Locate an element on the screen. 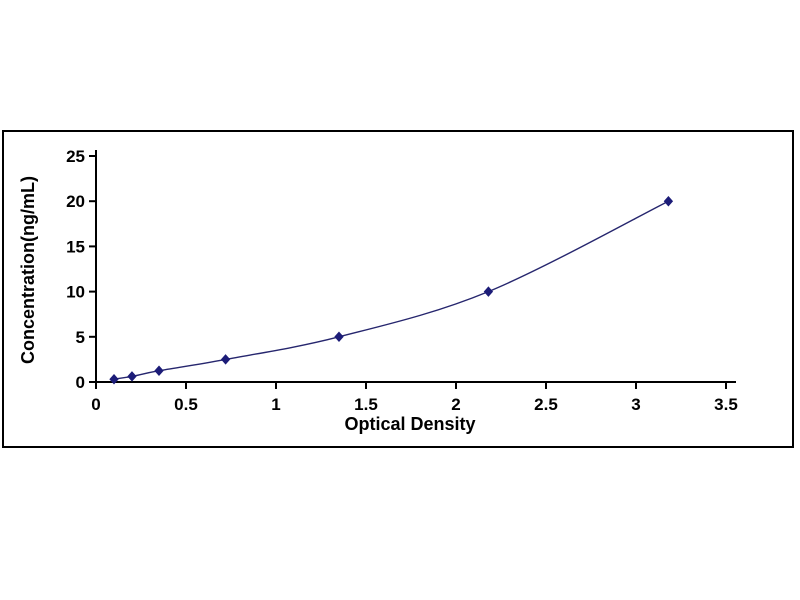 Image resolution: width=800 pixels, height=600 pixels. x-tick-label: 0.5 is located at coordinates (186, 404).